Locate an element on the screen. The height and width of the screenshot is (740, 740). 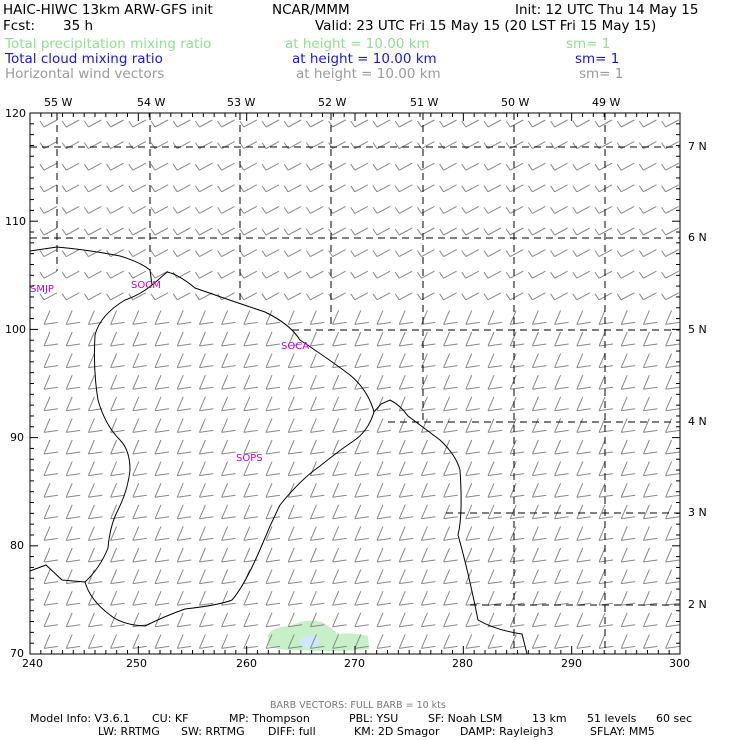
station-sops: SOPS is located at coordinates (249, 458).